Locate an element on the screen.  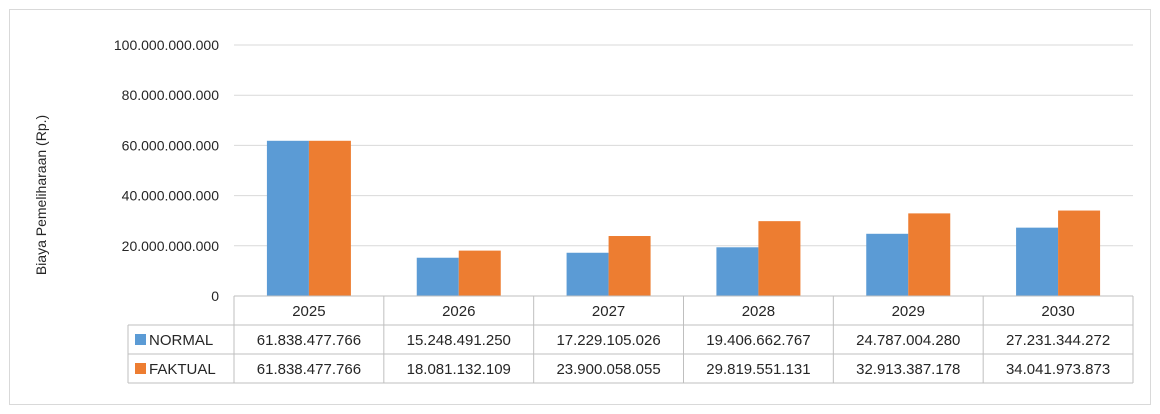
table-cell-normal-2030: 27.231.344.272 is located at coordinates (1058, 340).